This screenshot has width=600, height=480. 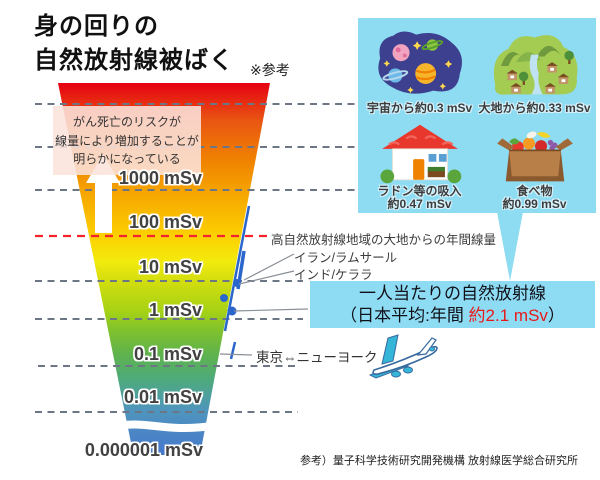 What do you see at coordinates (170, 267) in the screenshot?
I see `scale-label-10msv: 10 mSv` at bounding box center [170, 267].